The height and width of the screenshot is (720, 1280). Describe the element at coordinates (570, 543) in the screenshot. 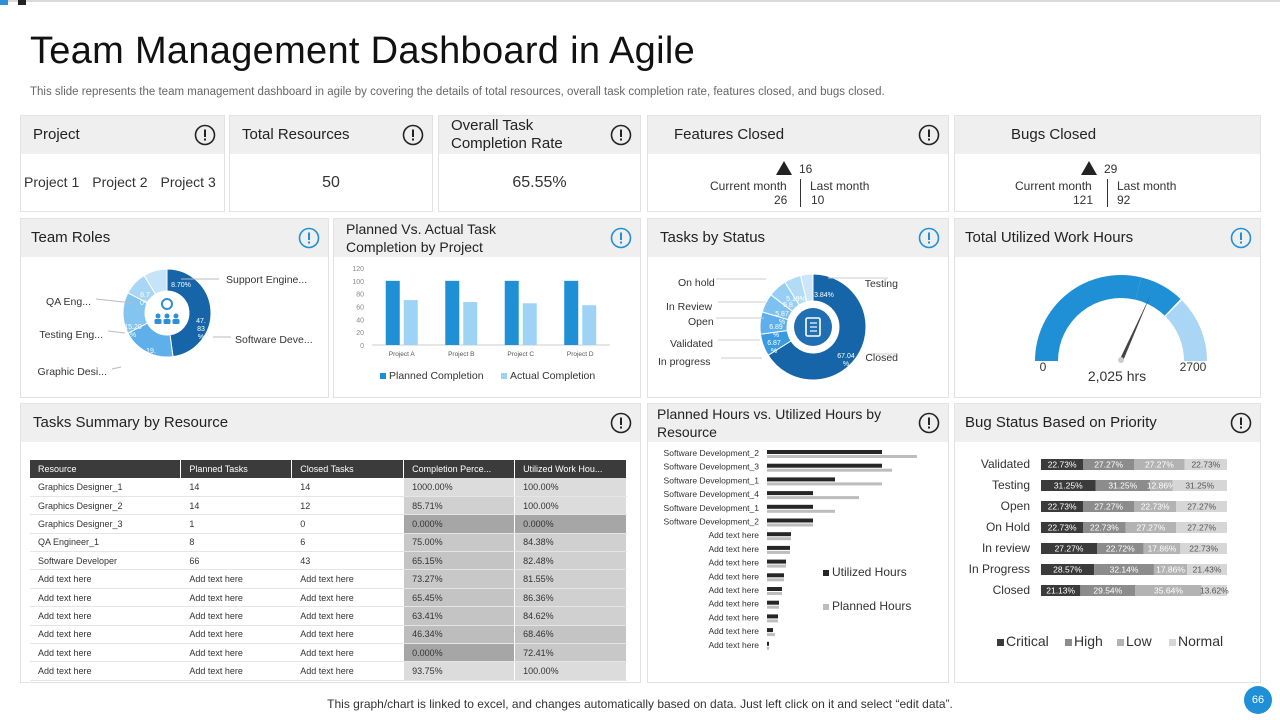

I see `table-cell: 84.38%` at that location.